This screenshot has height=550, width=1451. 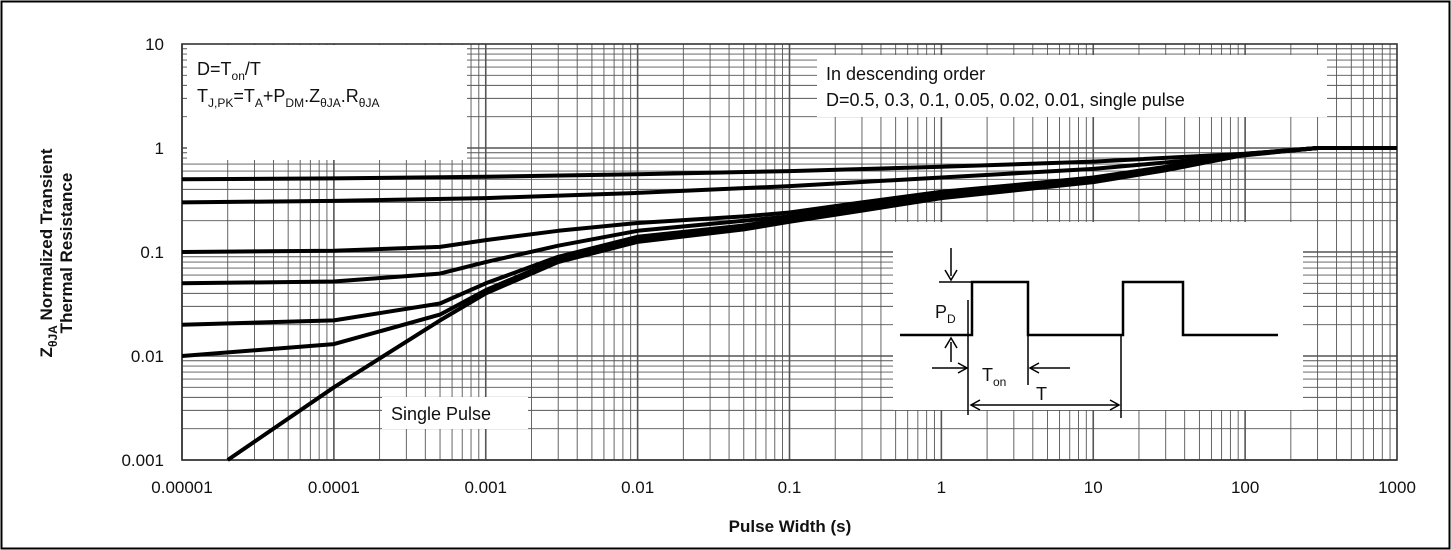 What do you see at coordinates (951, 342) in the screenshot?
I see `pdm-arrowhead-up` at bounding box center [951, 342].